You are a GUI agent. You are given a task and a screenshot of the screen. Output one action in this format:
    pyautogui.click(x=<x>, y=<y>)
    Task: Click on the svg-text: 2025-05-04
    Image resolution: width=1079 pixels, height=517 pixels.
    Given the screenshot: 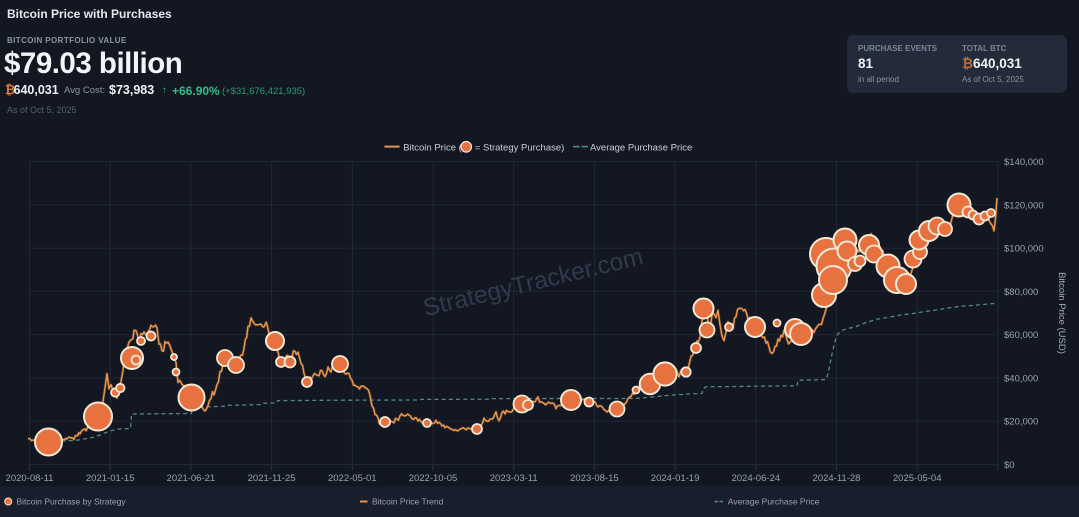 What is the action you would take?
    pyautogui.click(x=917, y=478)
    